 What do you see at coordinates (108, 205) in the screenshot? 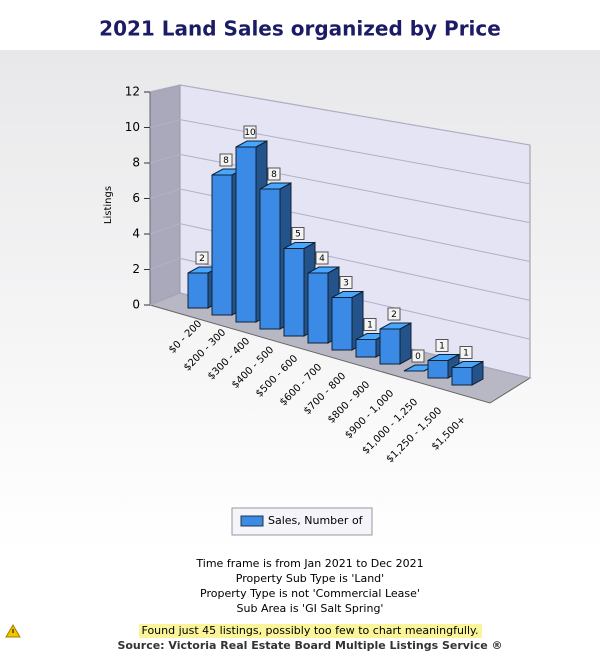
I see `y-axis-label: Listings` at bounding box center [108, 205].